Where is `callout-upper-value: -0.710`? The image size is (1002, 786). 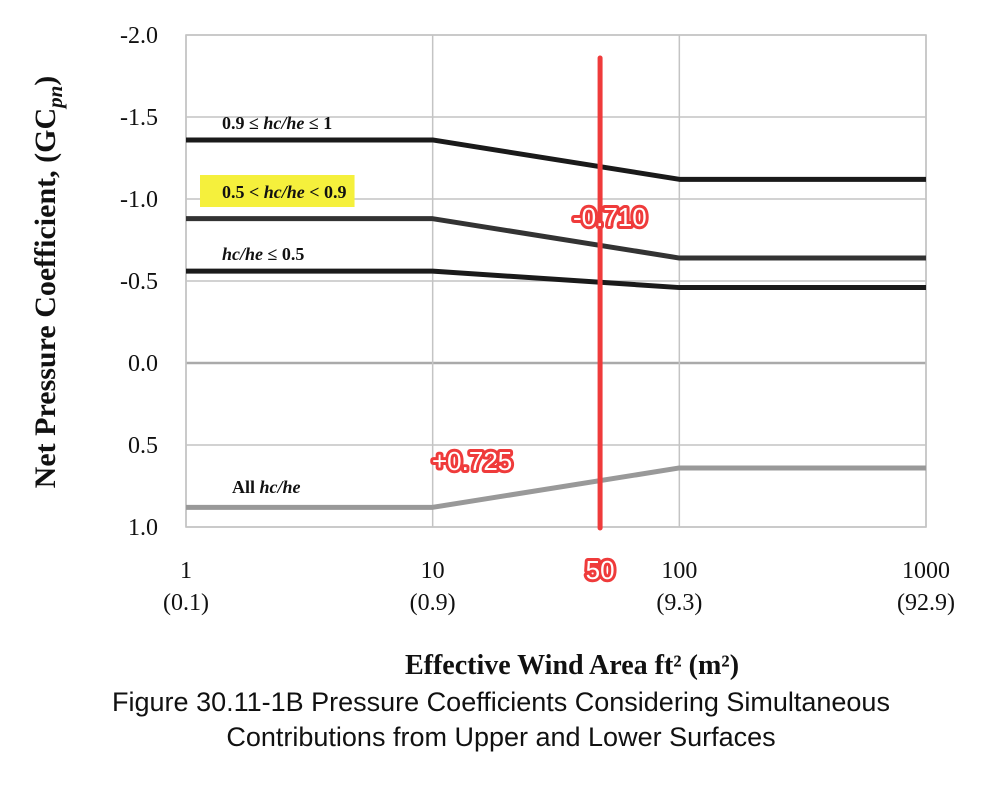
callout-upper-value: -0.710 is located at coordinates (610, 217).